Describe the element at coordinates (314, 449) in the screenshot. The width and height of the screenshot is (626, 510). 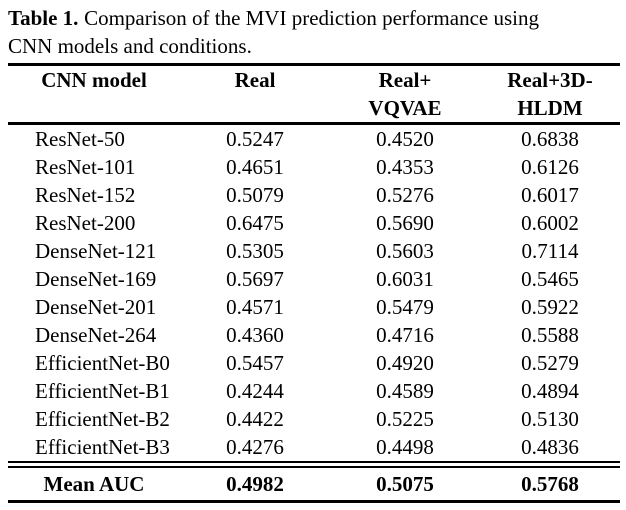
I see `table-row: EfficientNet-B3 0.4276 0.4498 0.4836` at that location.